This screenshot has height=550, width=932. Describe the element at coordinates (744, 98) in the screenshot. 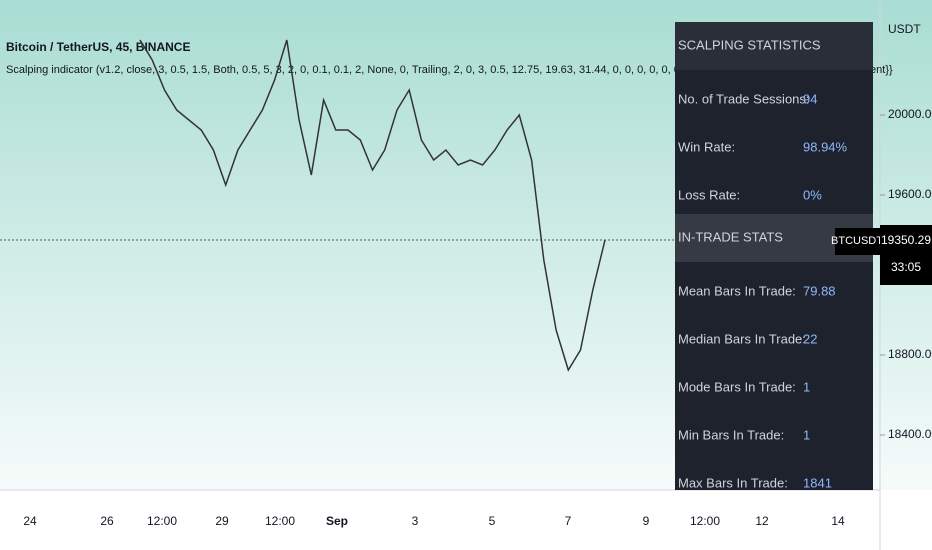

I see `stat-label: No. of Trade Sessions:` at that location.